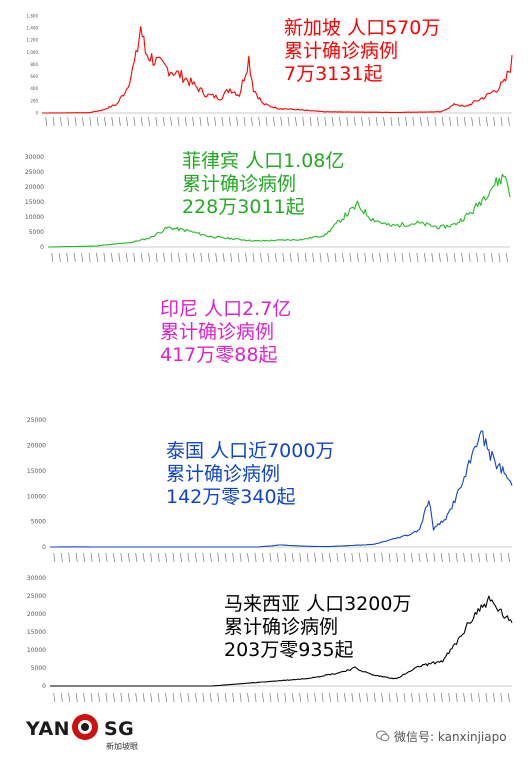 Image resolution: width=531 pixels, height=758 pixels. What do you see at coordinates (179, 309) in the screenshot?
I see `indonesia-country: 印尼` at bounding box center [179, 309].